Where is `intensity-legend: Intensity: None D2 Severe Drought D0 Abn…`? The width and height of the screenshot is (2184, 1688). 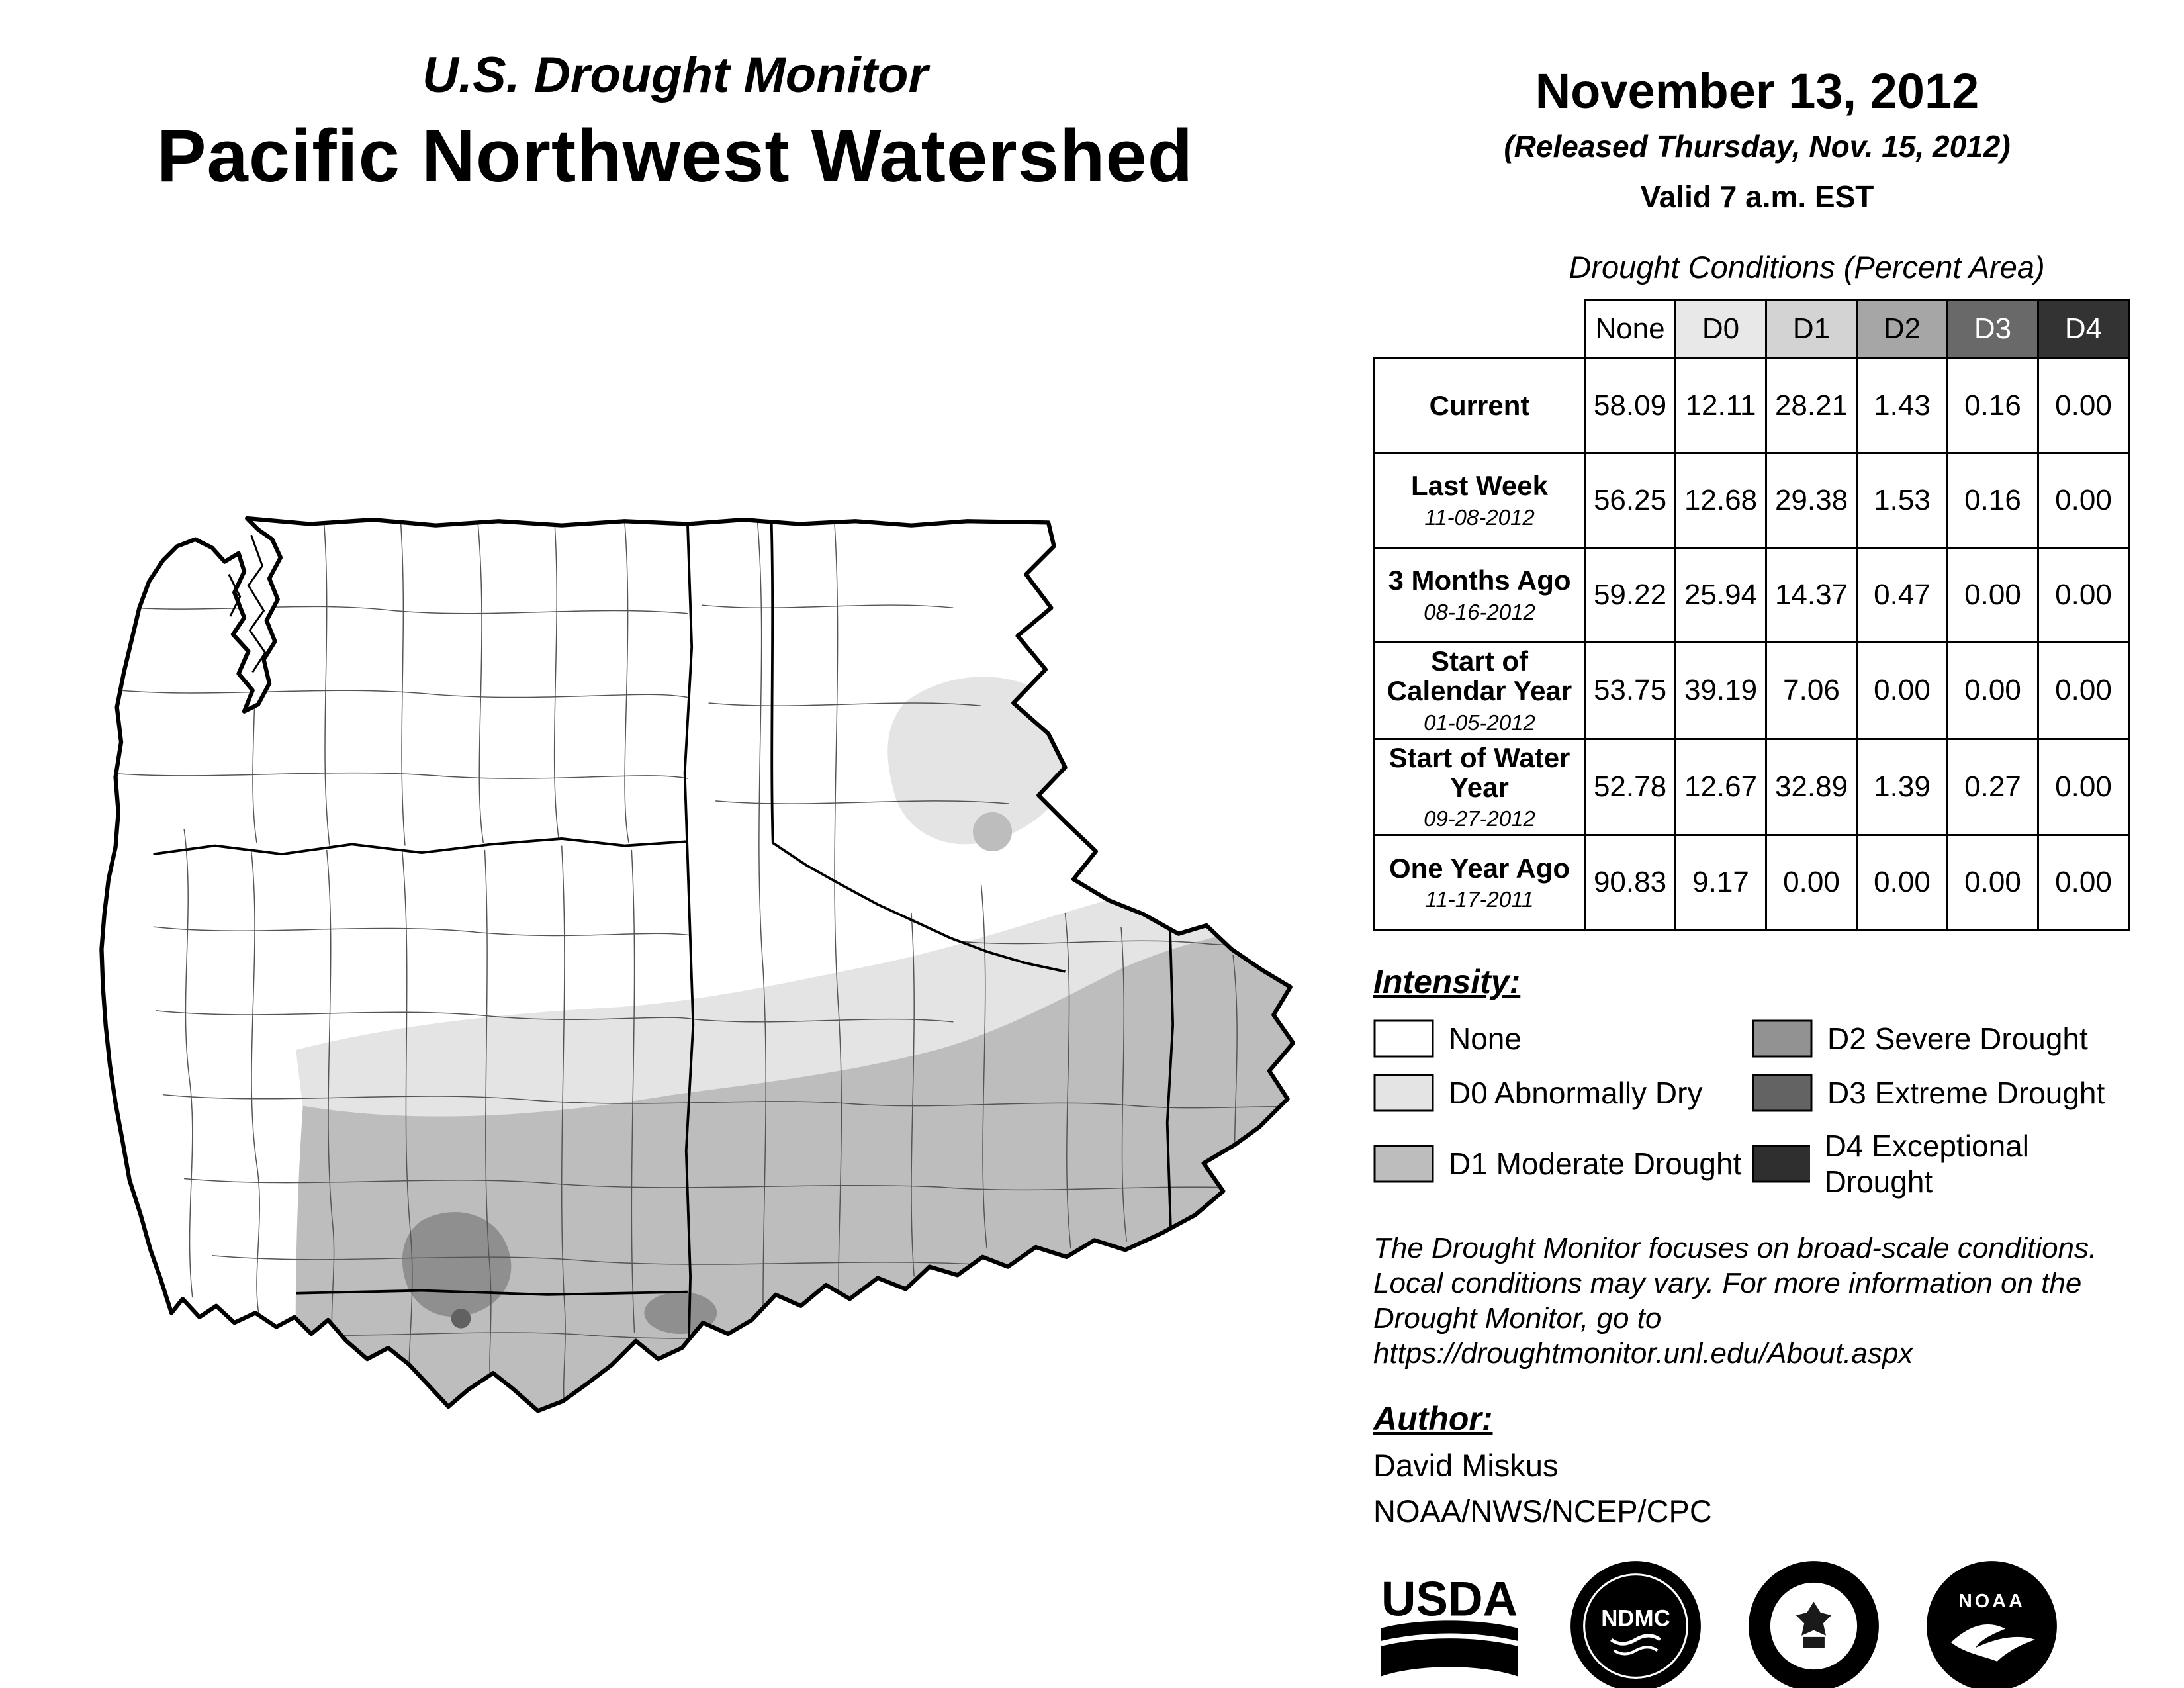
intensity-legend: Intensity: None D2 Severe Drought D0 Abn… is located at coordinates (1757, 1080).